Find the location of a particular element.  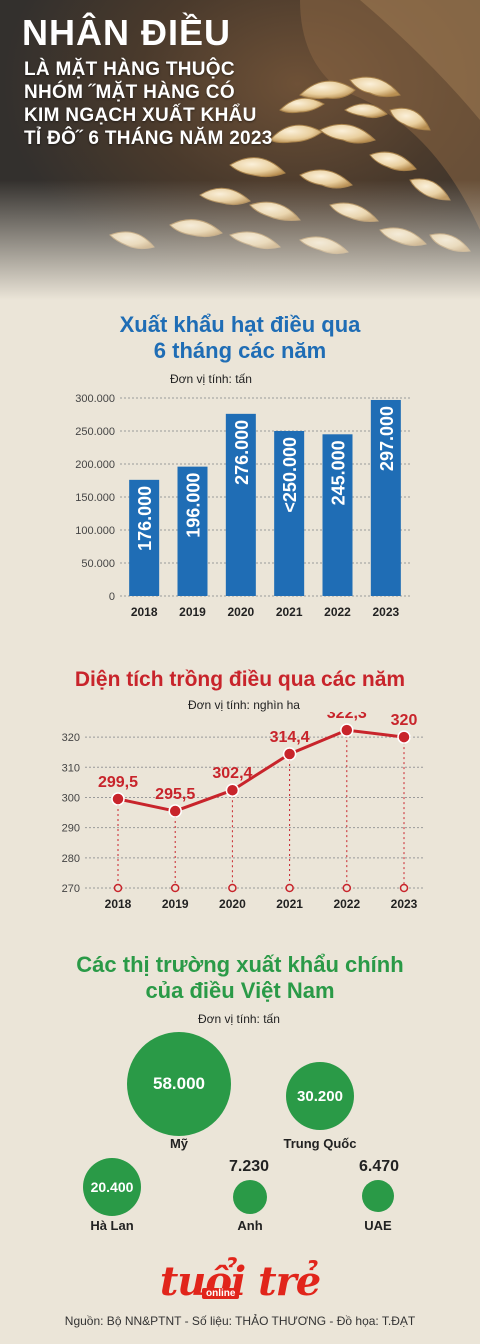

market-value: 7.230 is located at coordinates (249, 1166).